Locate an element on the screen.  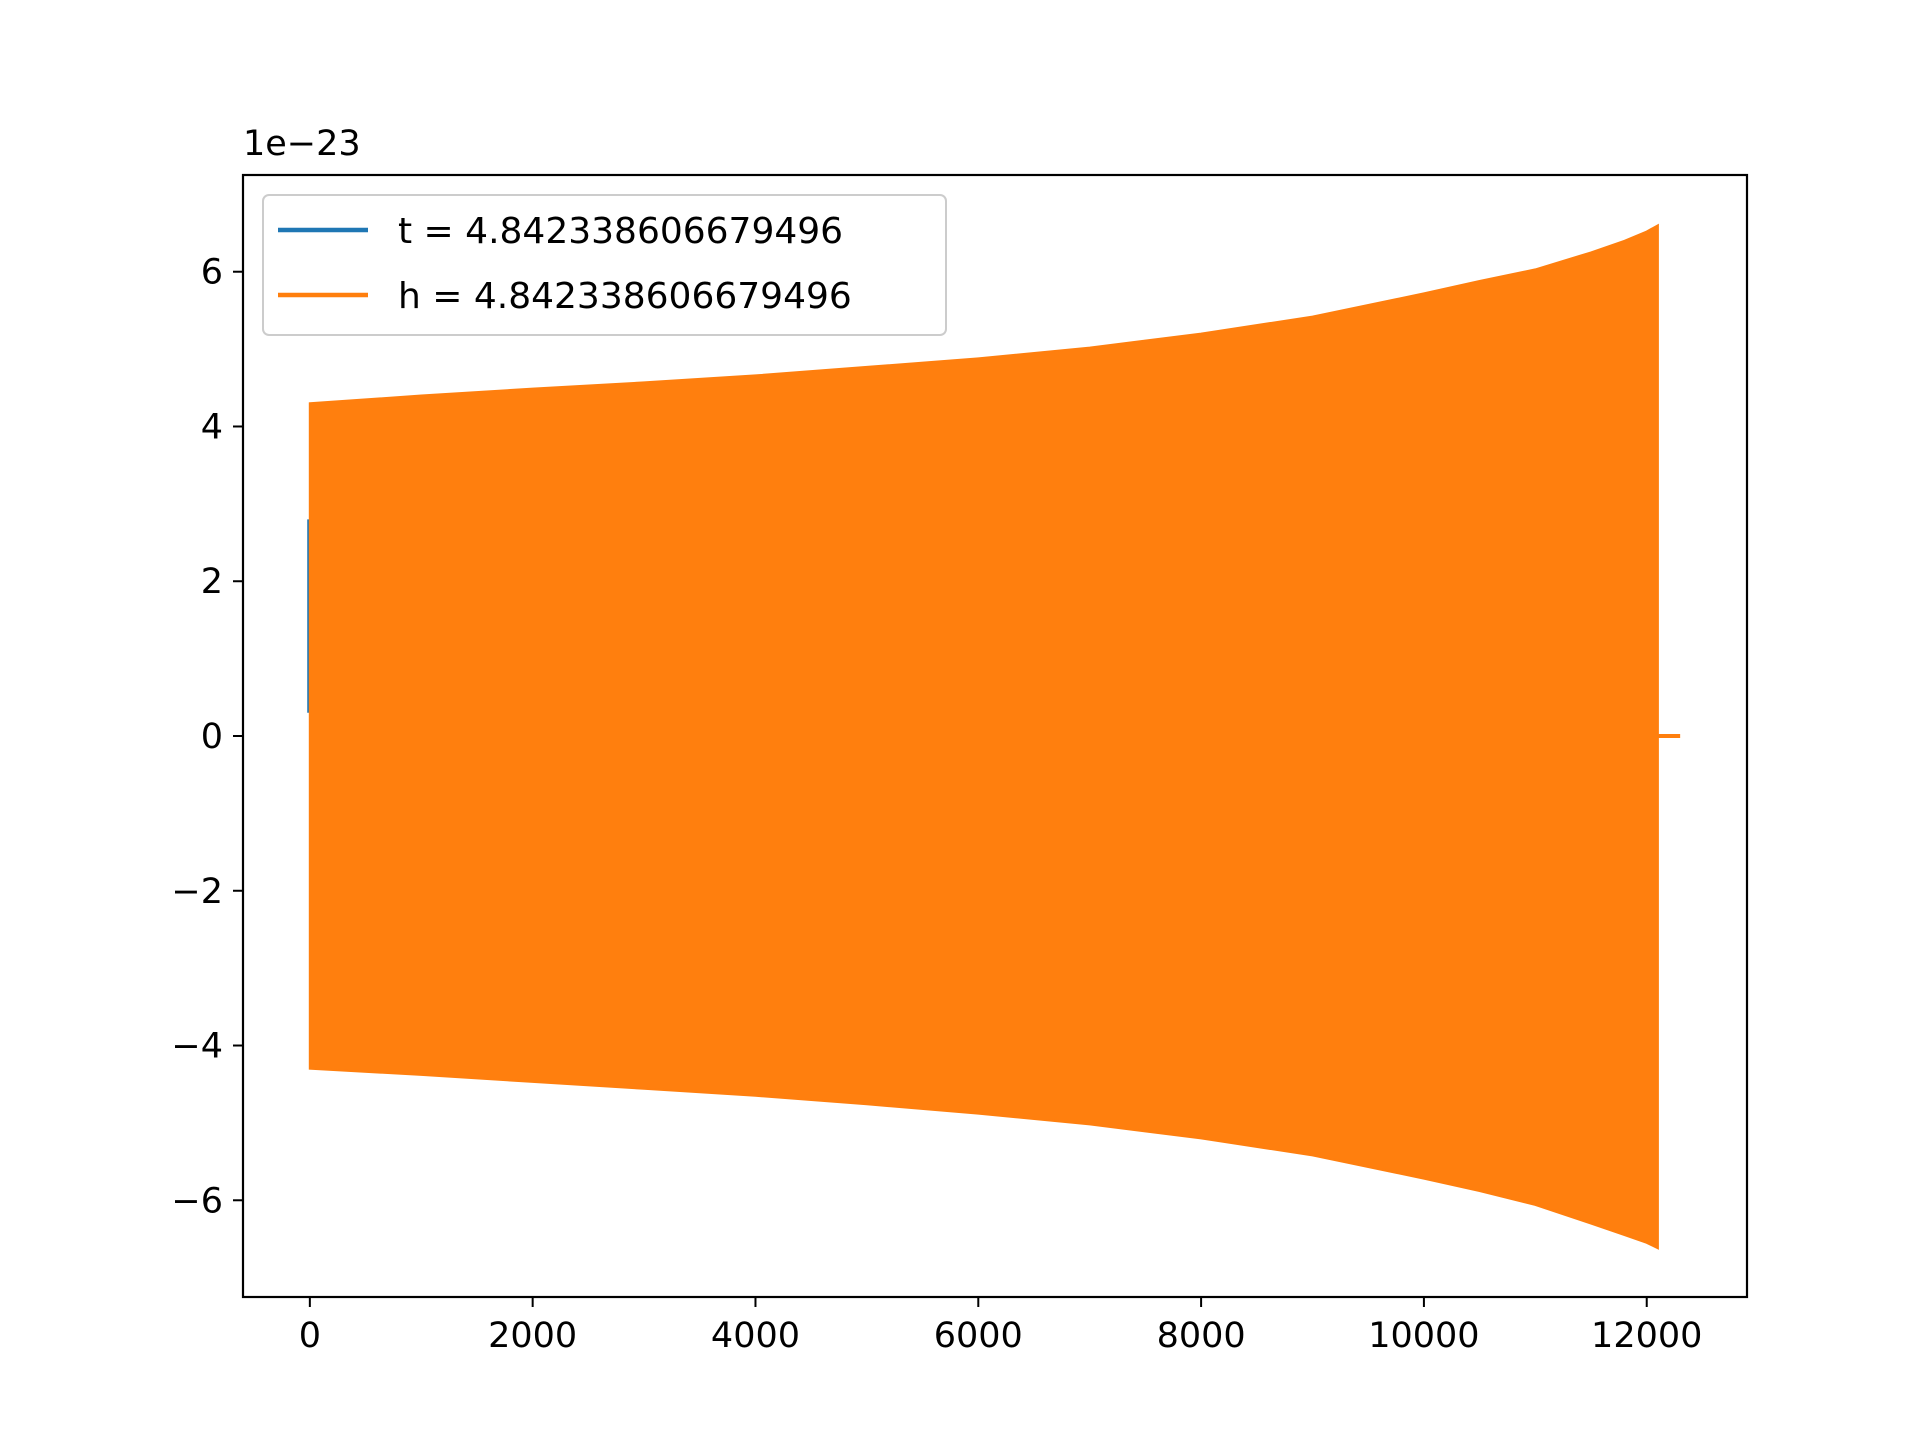
y-tick-label: −6 is located at coordinates (197, 1201).